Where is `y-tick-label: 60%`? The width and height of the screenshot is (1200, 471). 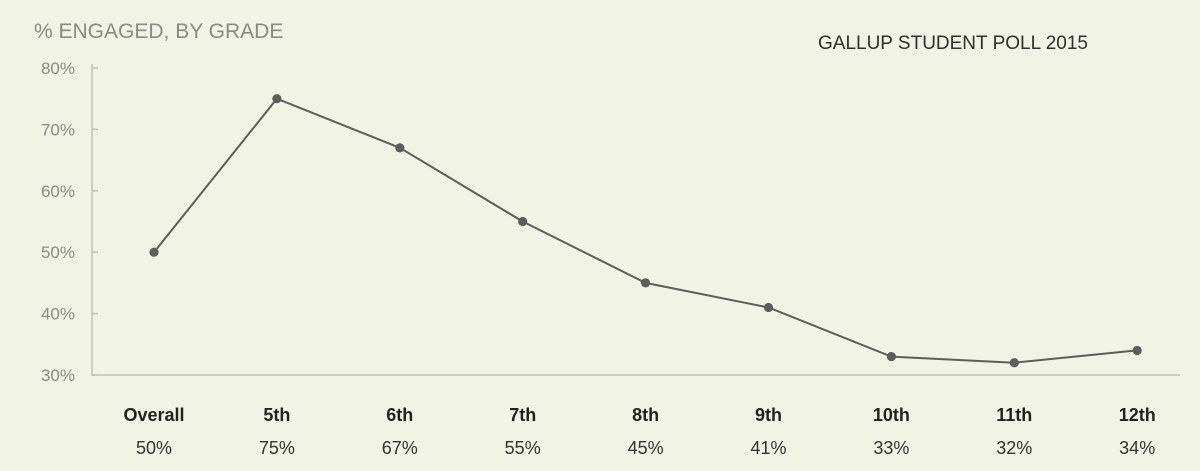 y-tick-label: 60% is located at coordinates (58, 191).